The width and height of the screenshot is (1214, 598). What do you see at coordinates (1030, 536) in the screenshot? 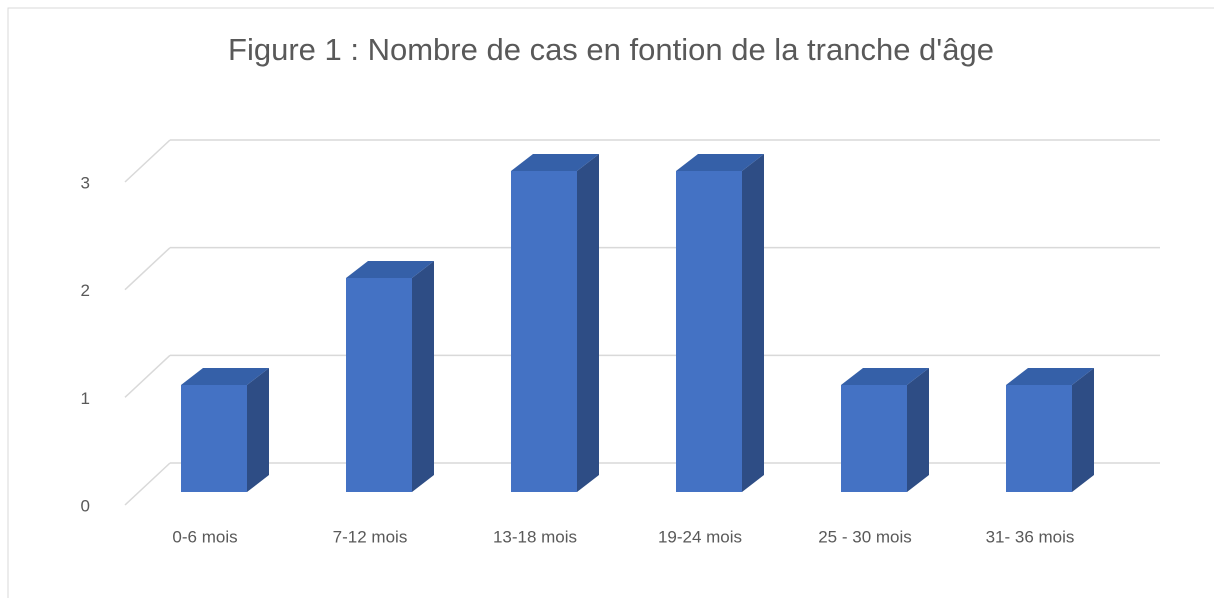
I see `x-tick-label: 31- 36 mois` at bounding box center [1030, 536].